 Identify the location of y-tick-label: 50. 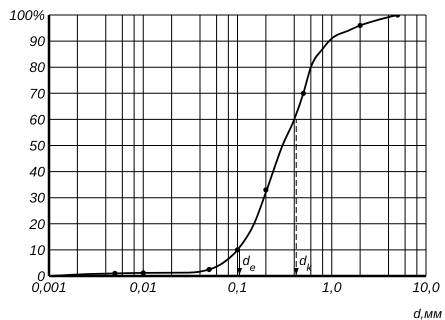
(37, 145).